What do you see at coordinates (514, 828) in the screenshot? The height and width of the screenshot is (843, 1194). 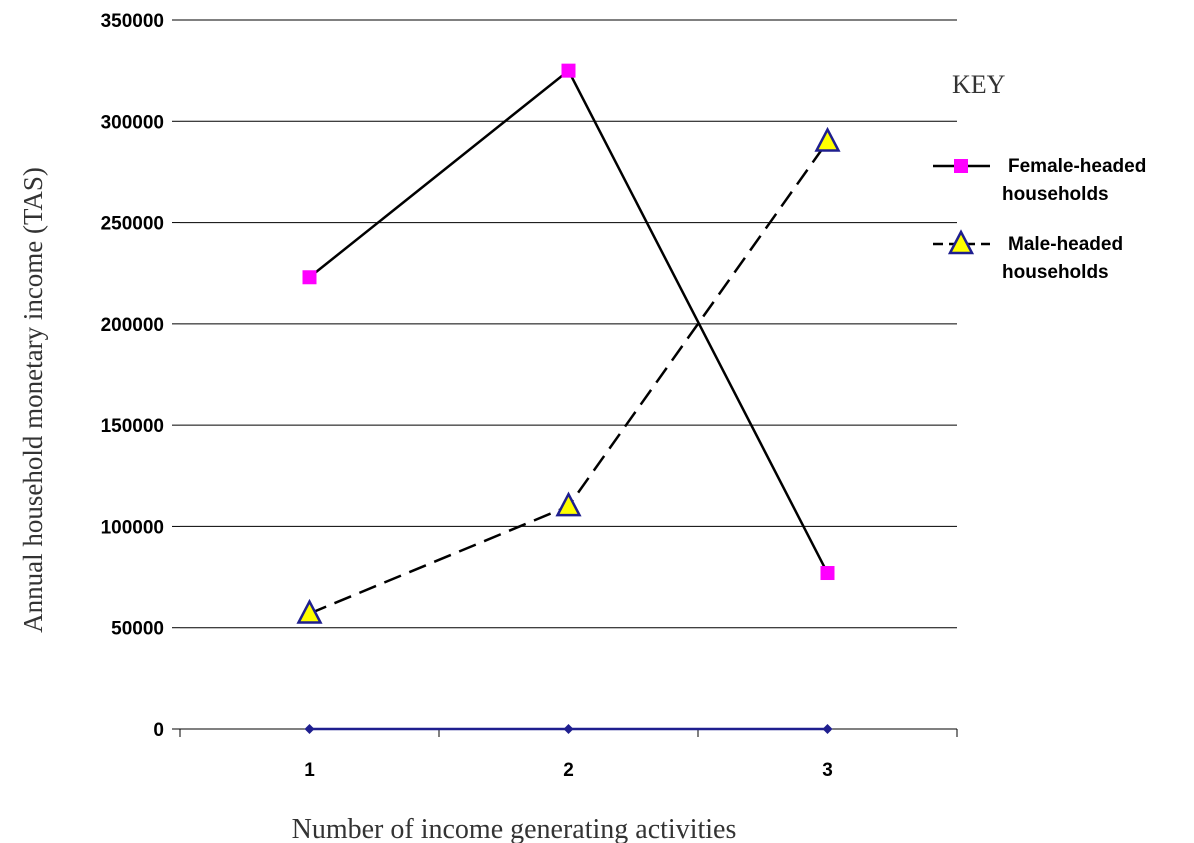 I see `x-axis-title: Number of income generating activities` at bounding box center [514, 828].